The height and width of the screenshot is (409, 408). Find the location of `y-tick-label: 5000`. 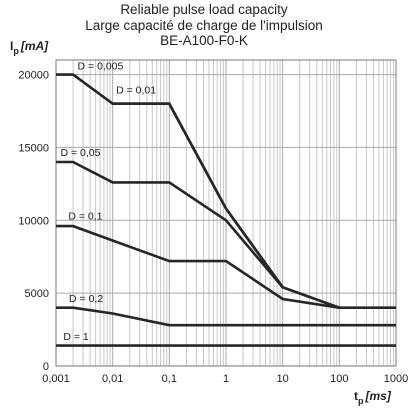

y-tick-label: 5000 is located at coordinates (37, 294).